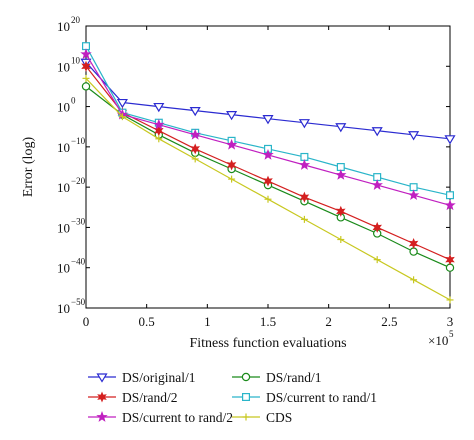  Describe the element at coordinates (438, 340) in the screenshot. I see `x-multiplier-base: ×10` at that location.